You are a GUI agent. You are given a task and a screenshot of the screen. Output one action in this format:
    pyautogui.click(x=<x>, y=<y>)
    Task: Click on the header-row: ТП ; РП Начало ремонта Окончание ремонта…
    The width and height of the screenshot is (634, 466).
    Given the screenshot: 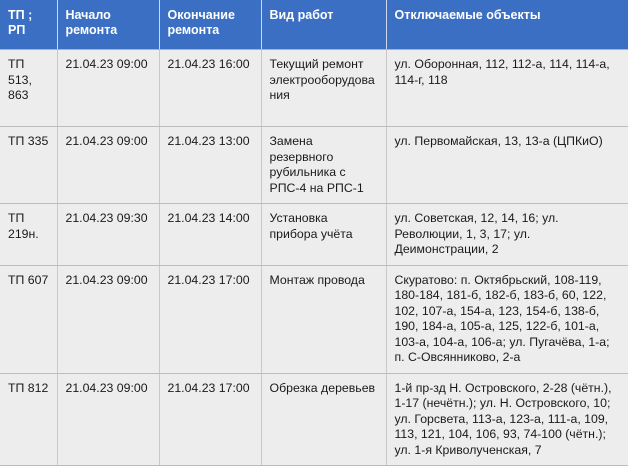 What is the action you would take?
    pyautogui.click(x=314, y=25)
    